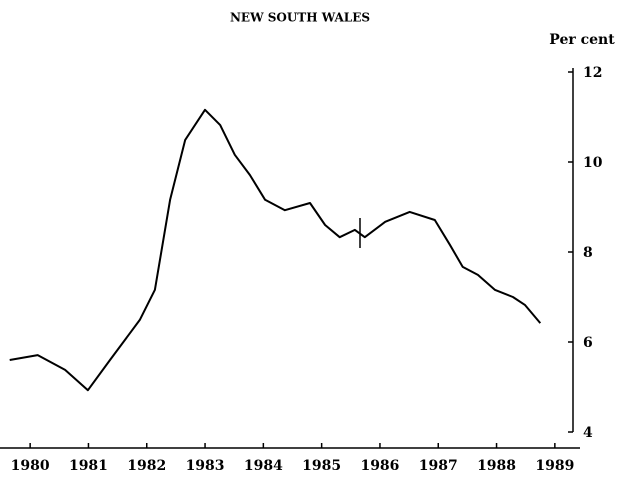 The width and height of the screenshot is (621, 483). I want to click on x-tick-label: 1983, so click(205, 466).